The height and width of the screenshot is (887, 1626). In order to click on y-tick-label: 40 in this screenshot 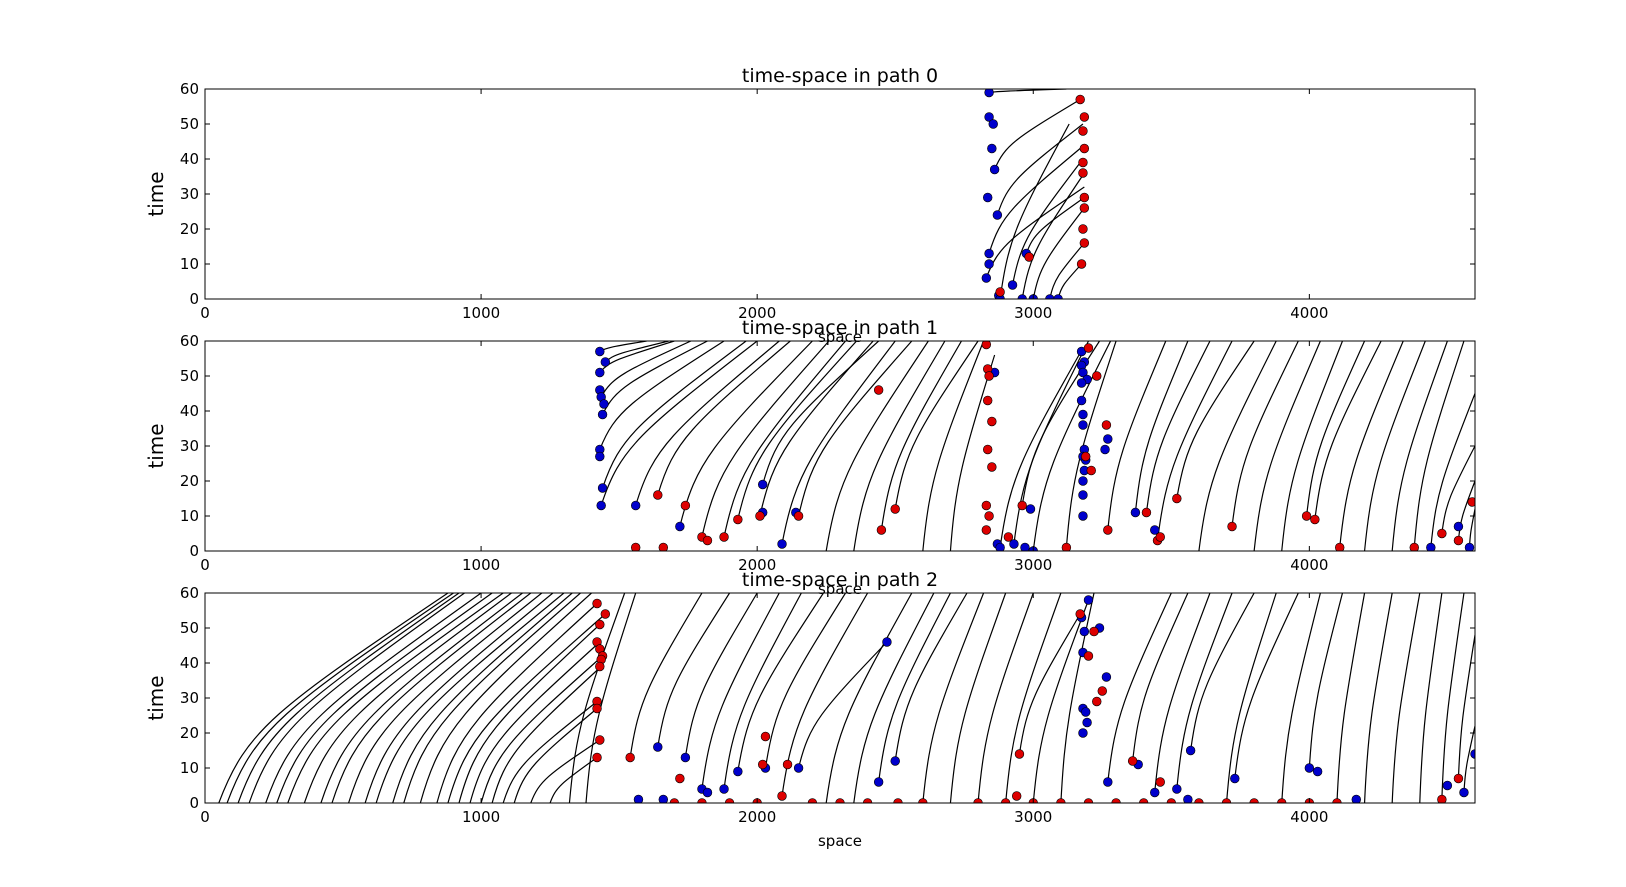, I will do `click(189, 159)`.